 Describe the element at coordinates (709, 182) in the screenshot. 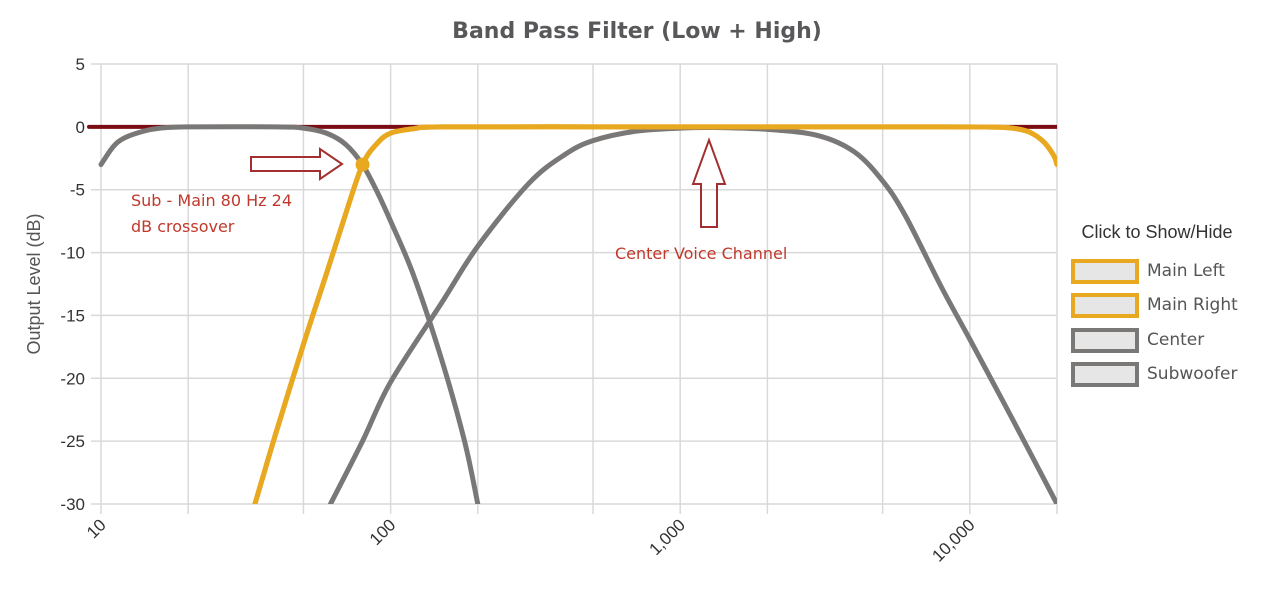

I see `center-arrow-icon` at that location.